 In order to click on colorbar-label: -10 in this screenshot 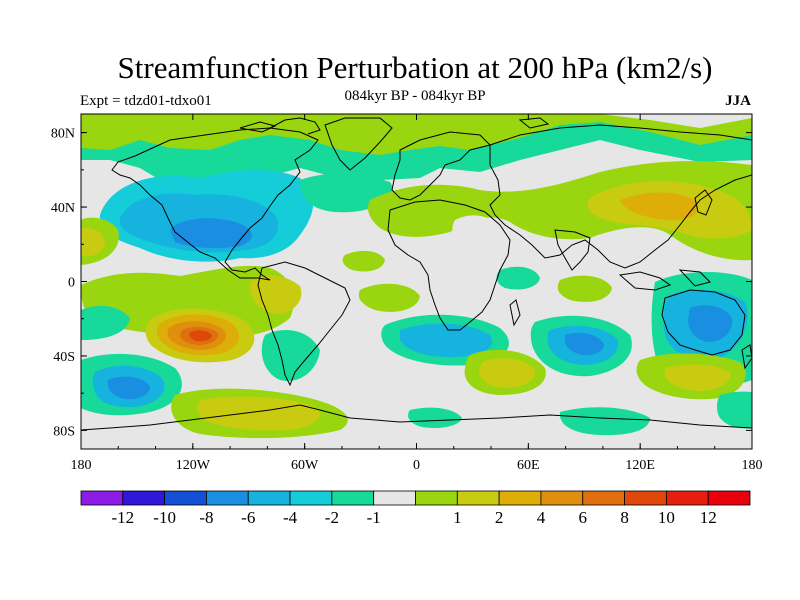, I will do `click(164, 517)`.